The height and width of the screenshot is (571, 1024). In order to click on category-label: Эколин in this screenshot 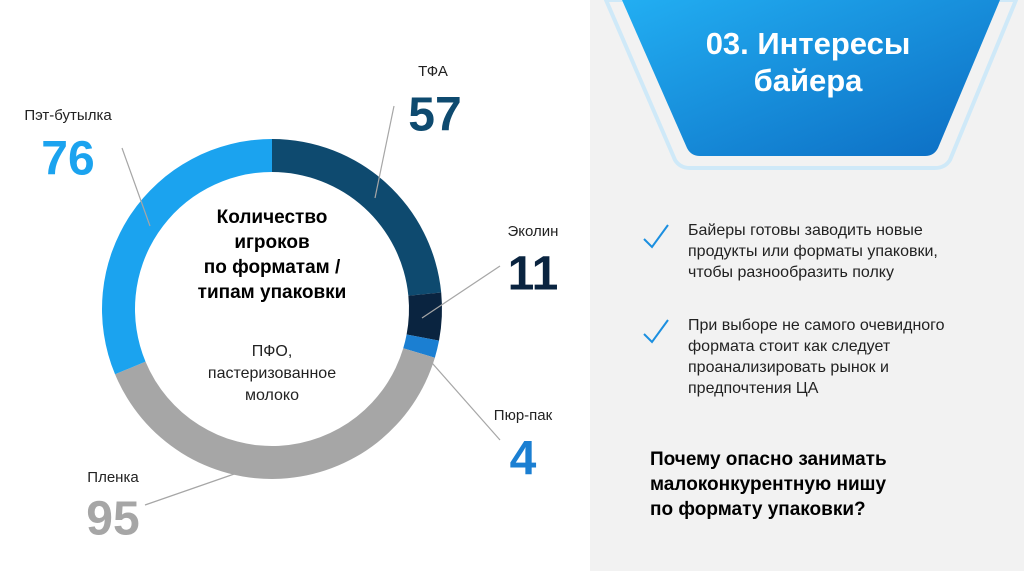, I will do `click(533, 231)`.